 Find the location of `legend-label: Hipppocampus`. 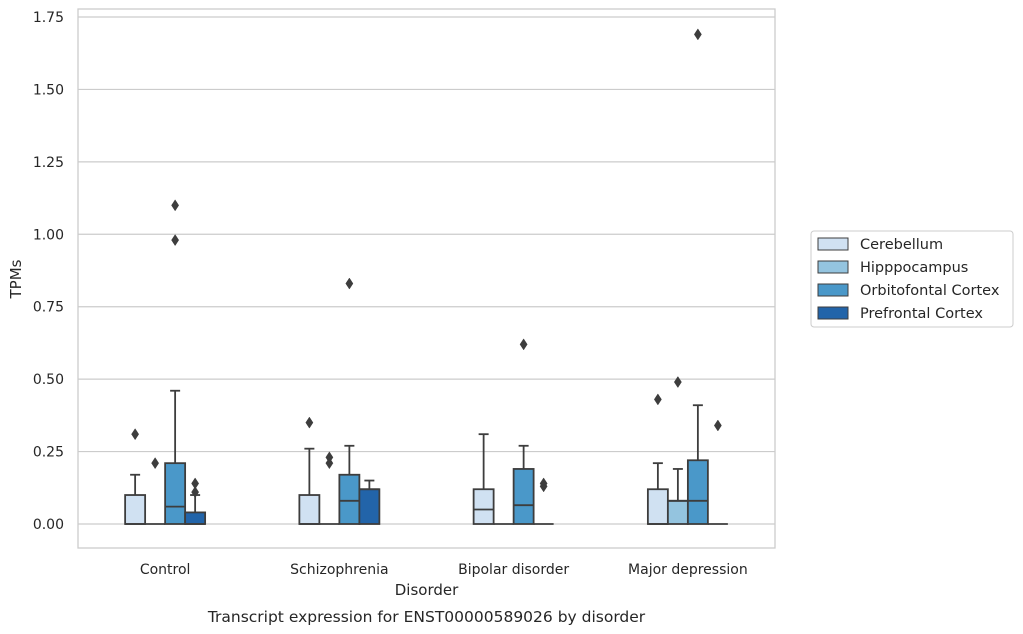

legend-label: Hipppocampus is located at coordinates (914, 268).